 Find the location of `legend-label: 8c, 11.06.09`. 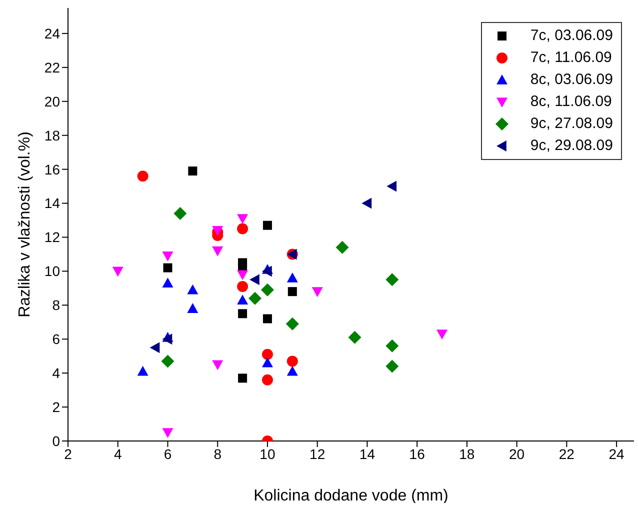

legend-label: 8c, 11.06.09 is located at coordinates (571, 102).